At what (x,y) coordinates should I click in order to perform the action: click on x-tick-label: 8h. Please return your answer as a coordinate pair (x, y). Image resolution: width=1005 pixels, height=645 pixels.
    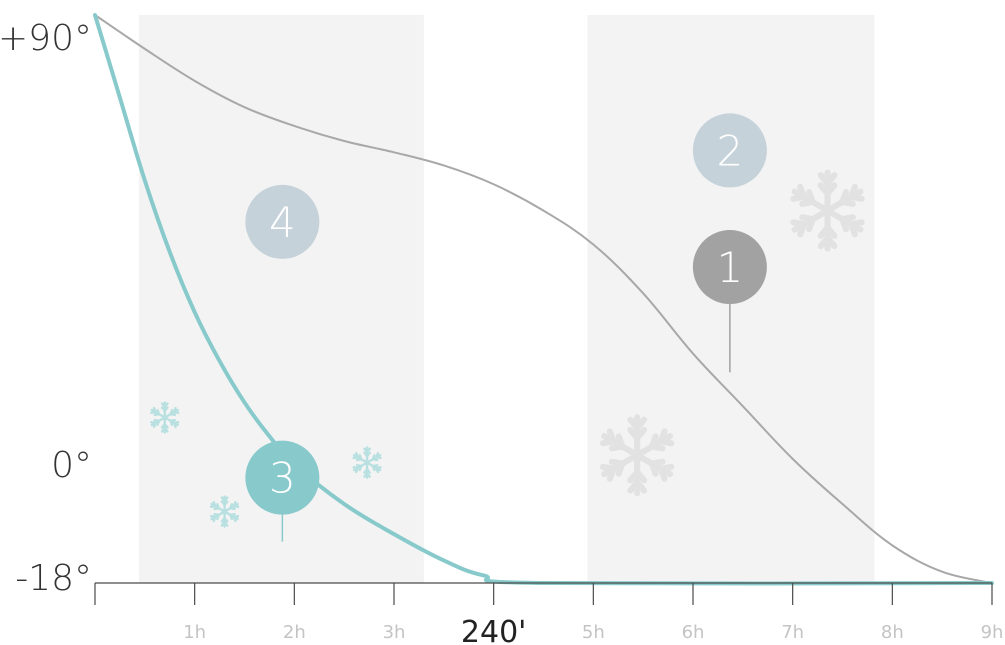
    Looking at the image, I should click on (892, 632).